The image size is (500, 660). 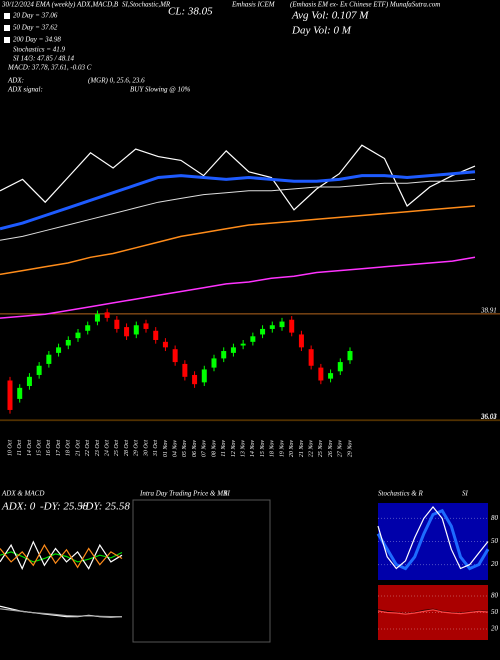 I want to click on adx-signal-label: ADX signal:, so click(x=25, y=90).